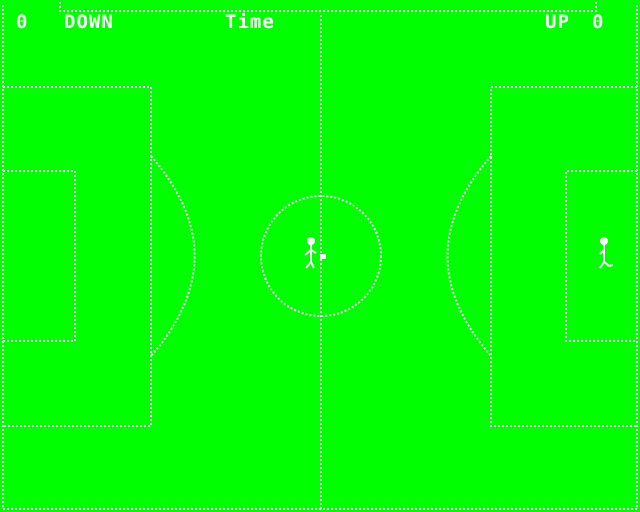 This screenshot has width=640, height=512. What do you see at coordinates (469, 256) in the screenshot?
I see `right-penalty-arc` at bounding box center [469, 256].